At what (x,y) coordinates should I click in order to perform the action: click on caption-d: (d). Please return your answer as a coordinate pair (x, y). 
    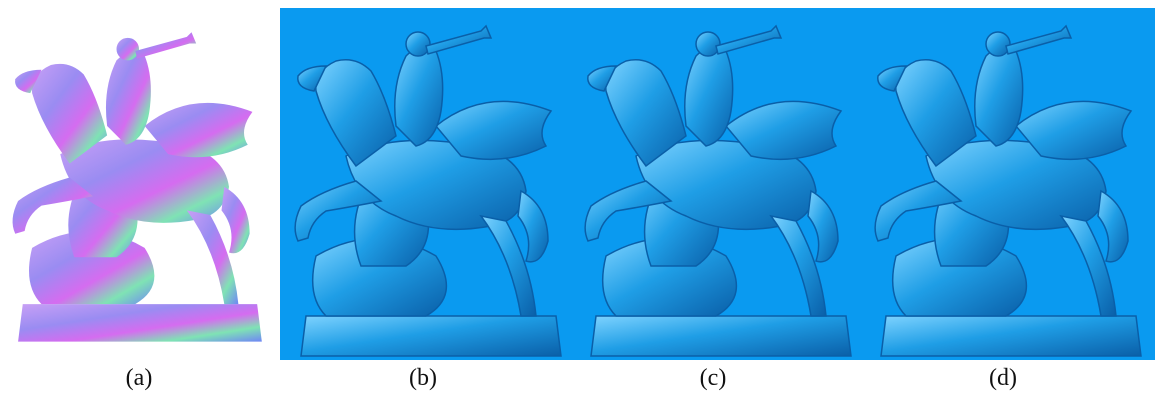
    Looking at the image, I should click on (1003, 378).